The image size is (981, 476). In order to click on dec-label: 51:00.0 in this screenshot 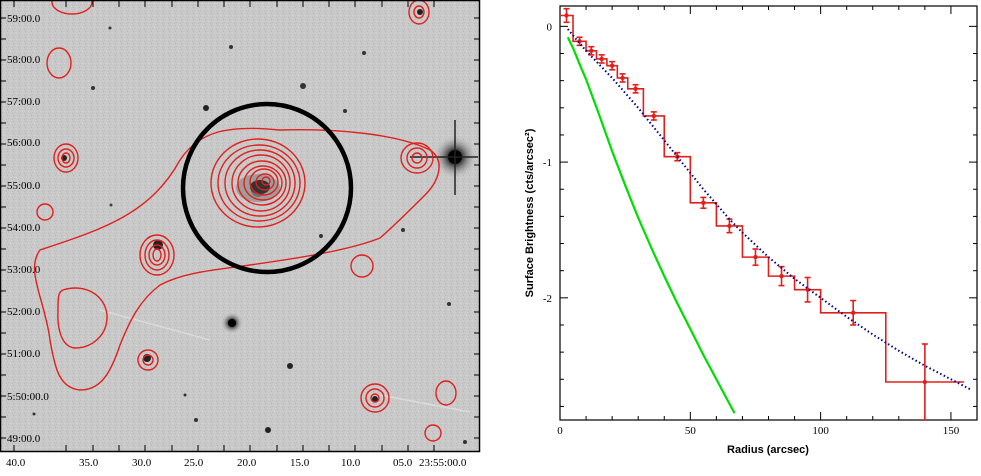, I will do `click(24, 354)`.